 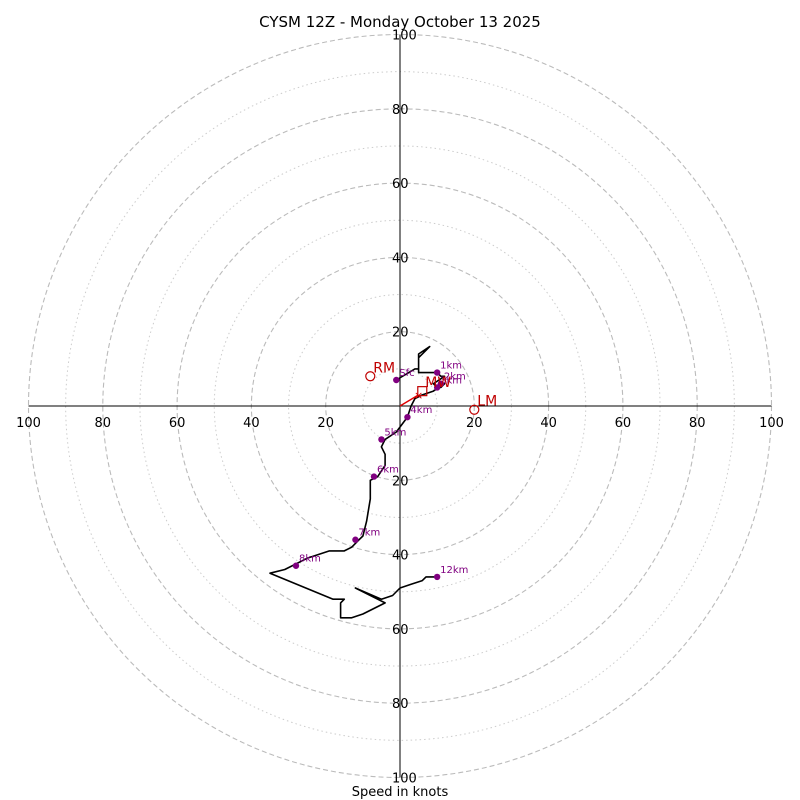 What do you see at coordinates (421, 410) in the screenshot?
I see `height-marker-label: 4km` at bounding box center [421, 410].